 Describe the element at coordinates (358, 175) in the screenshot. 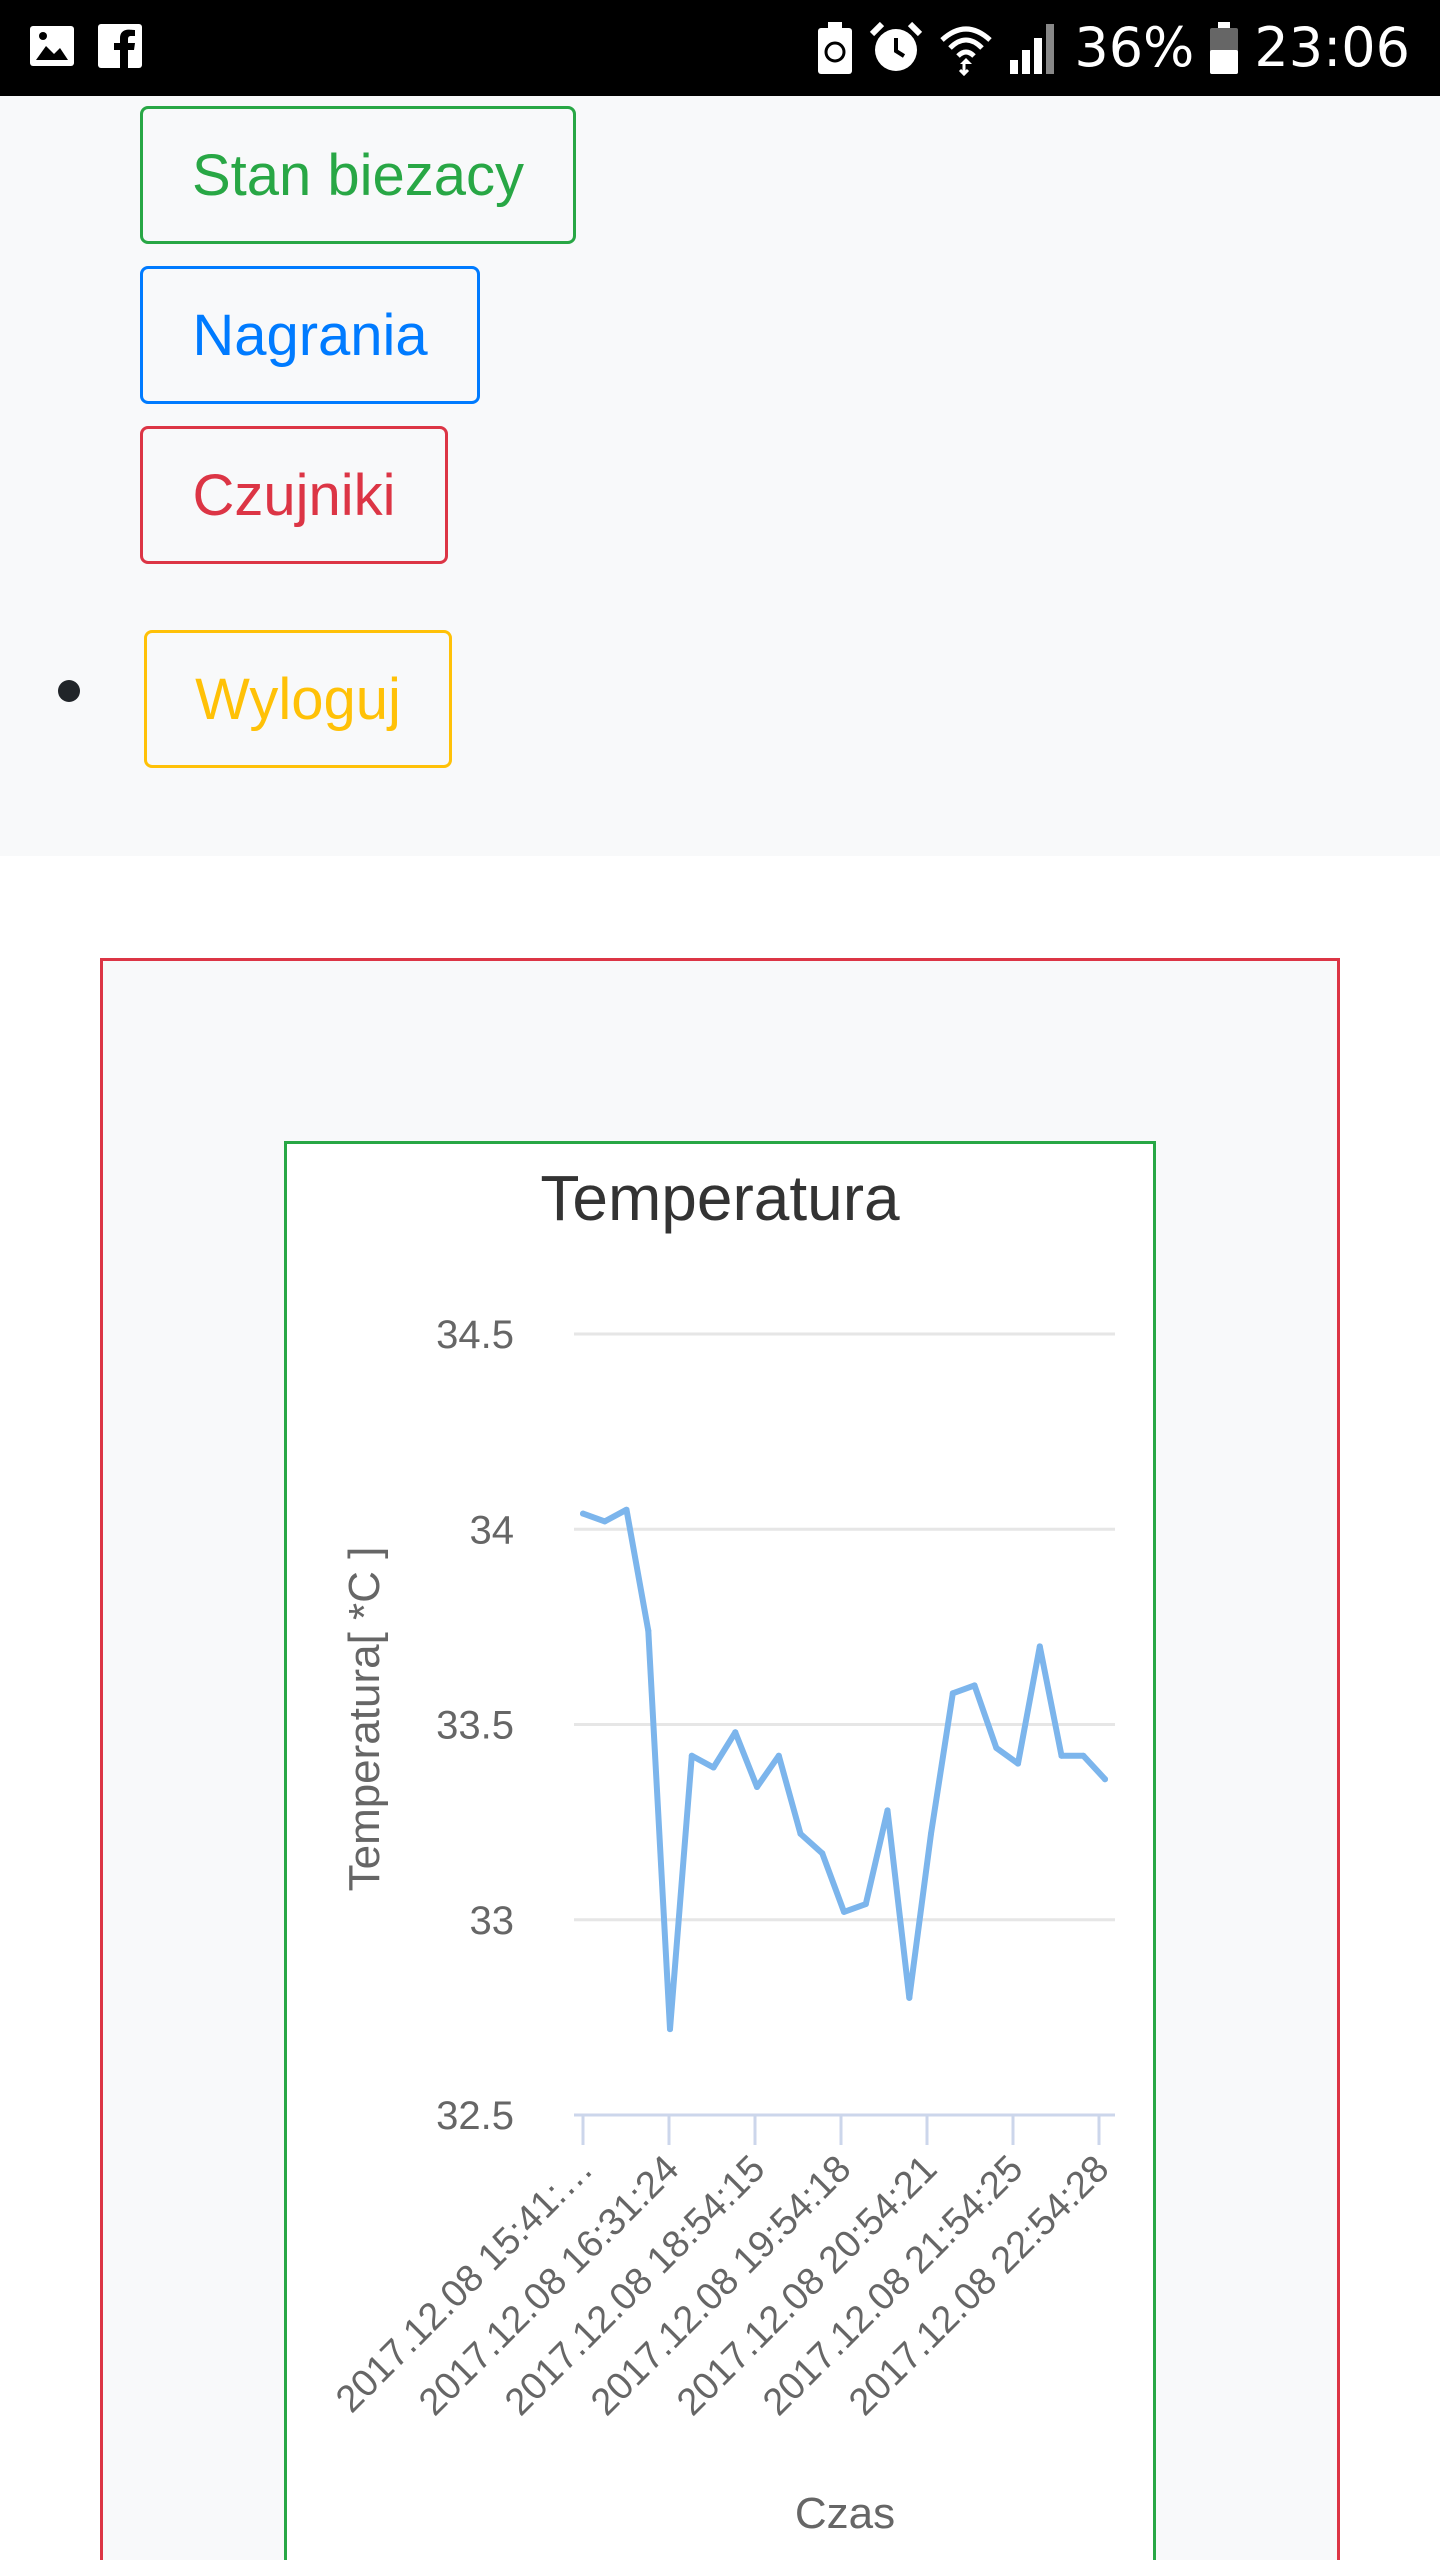

I see `current-state-button: Stan biezacy` at that location.